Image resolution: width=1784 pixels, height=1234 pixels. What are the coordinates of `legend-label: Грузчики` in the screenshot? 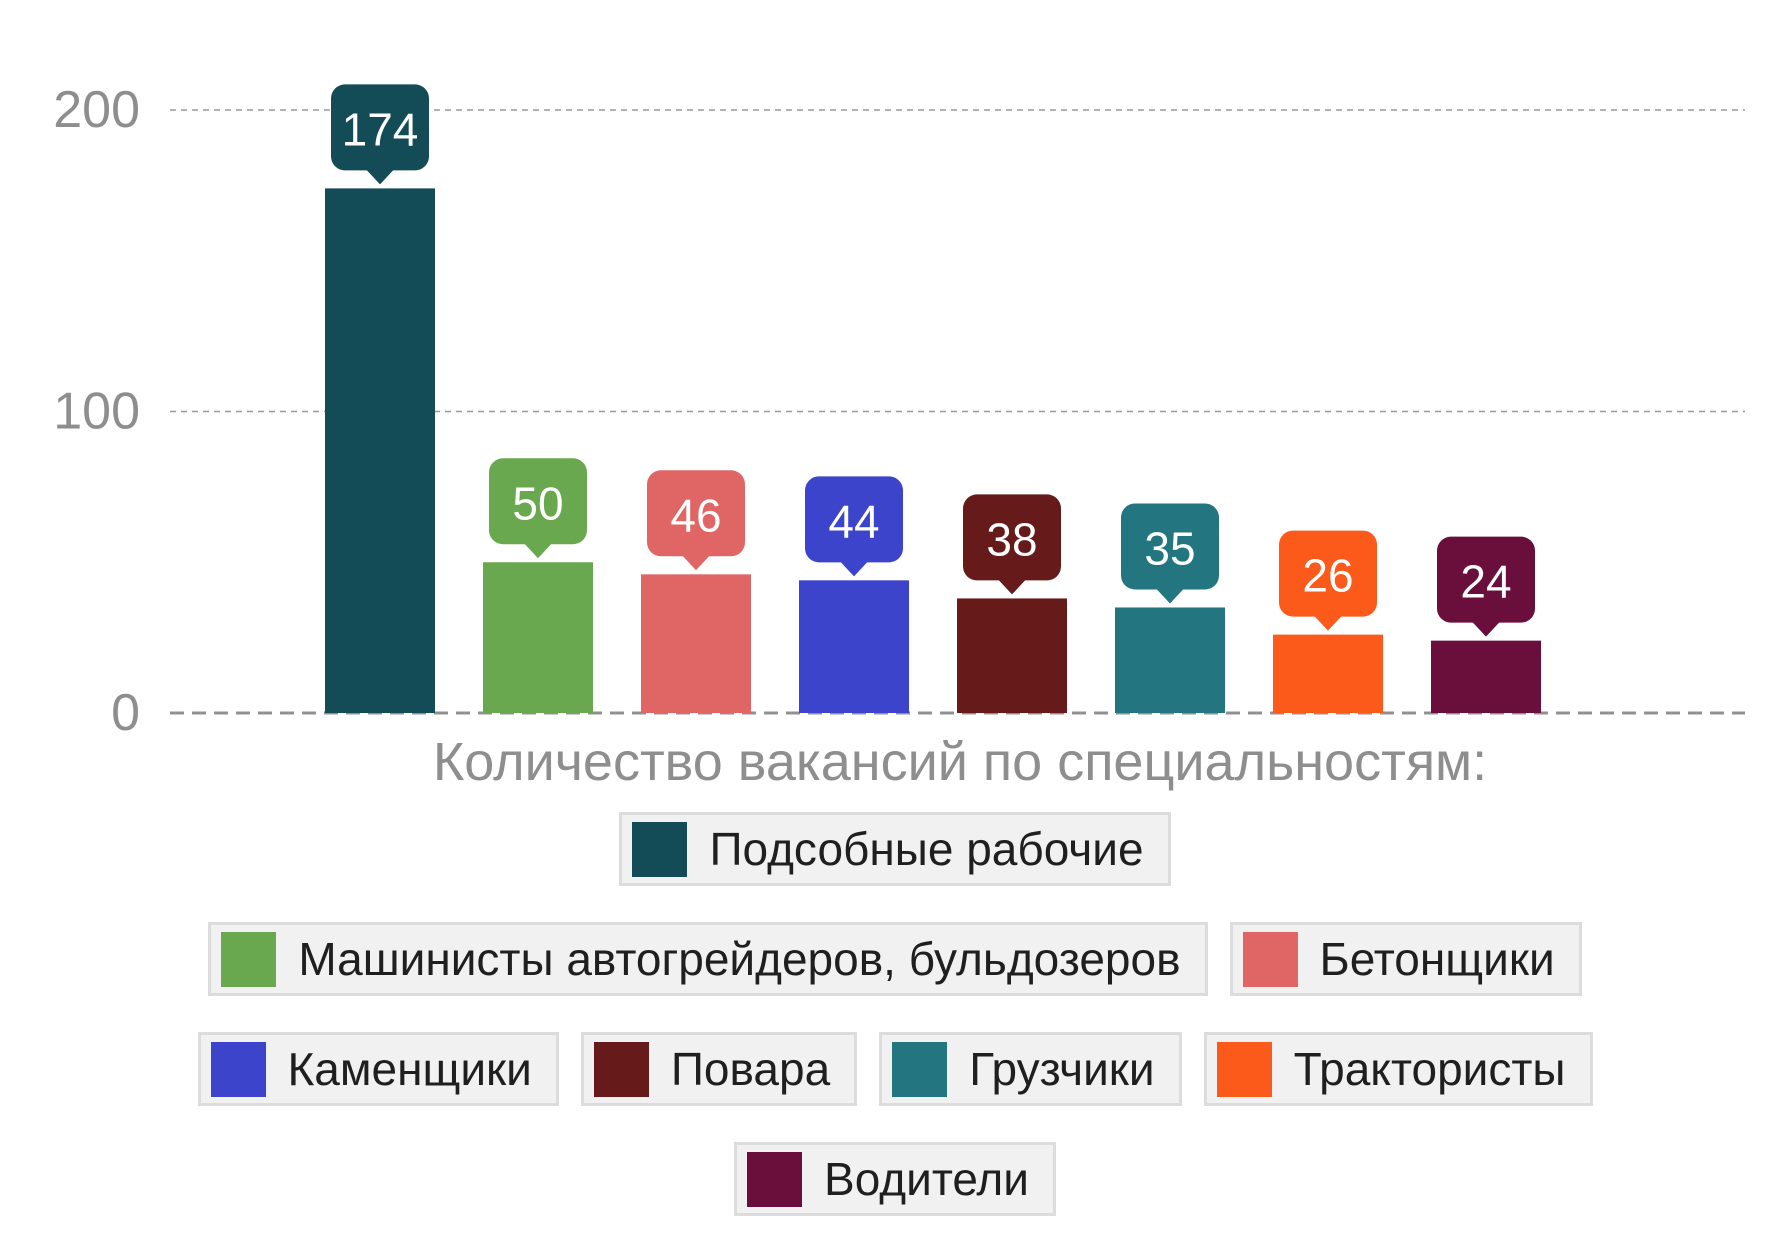 It's located at (1062, 1069).